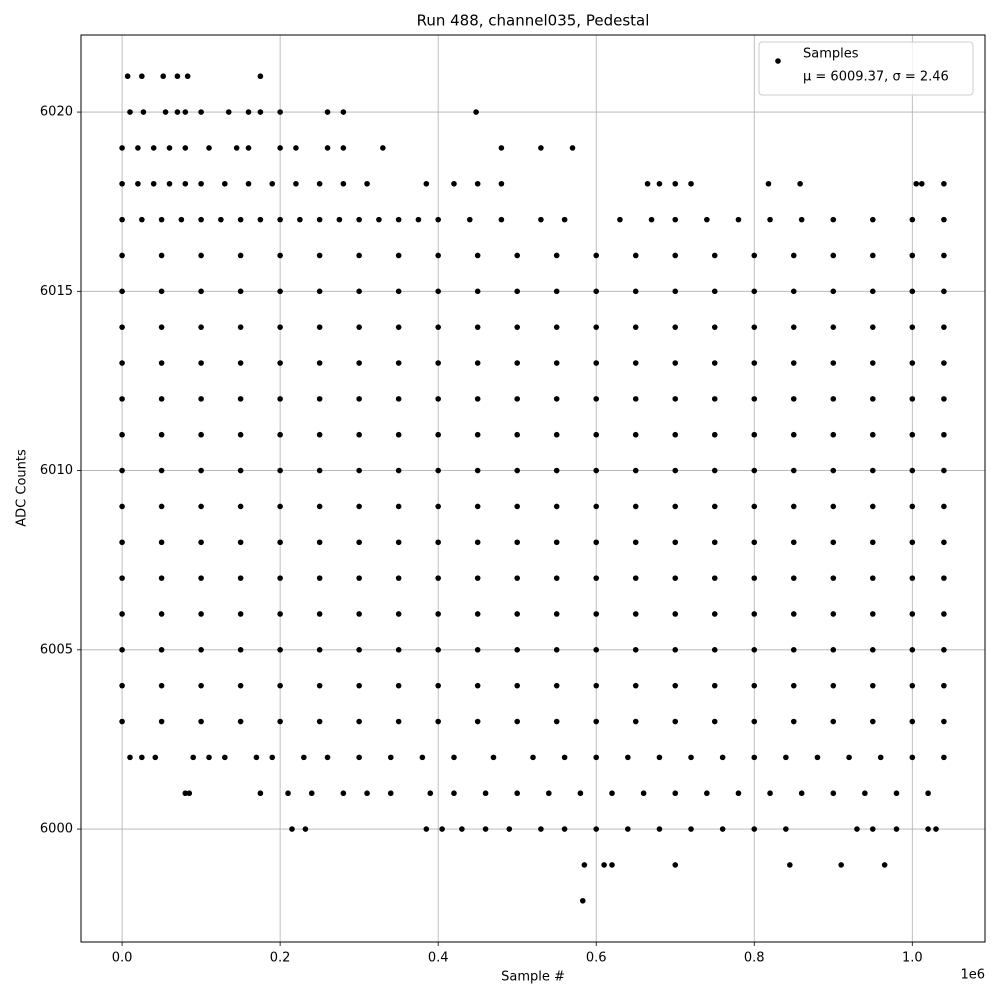  What do you see at coordinates (866, 68) in the screenshot?
I see `legend-box` at bounding box center [866, 68].